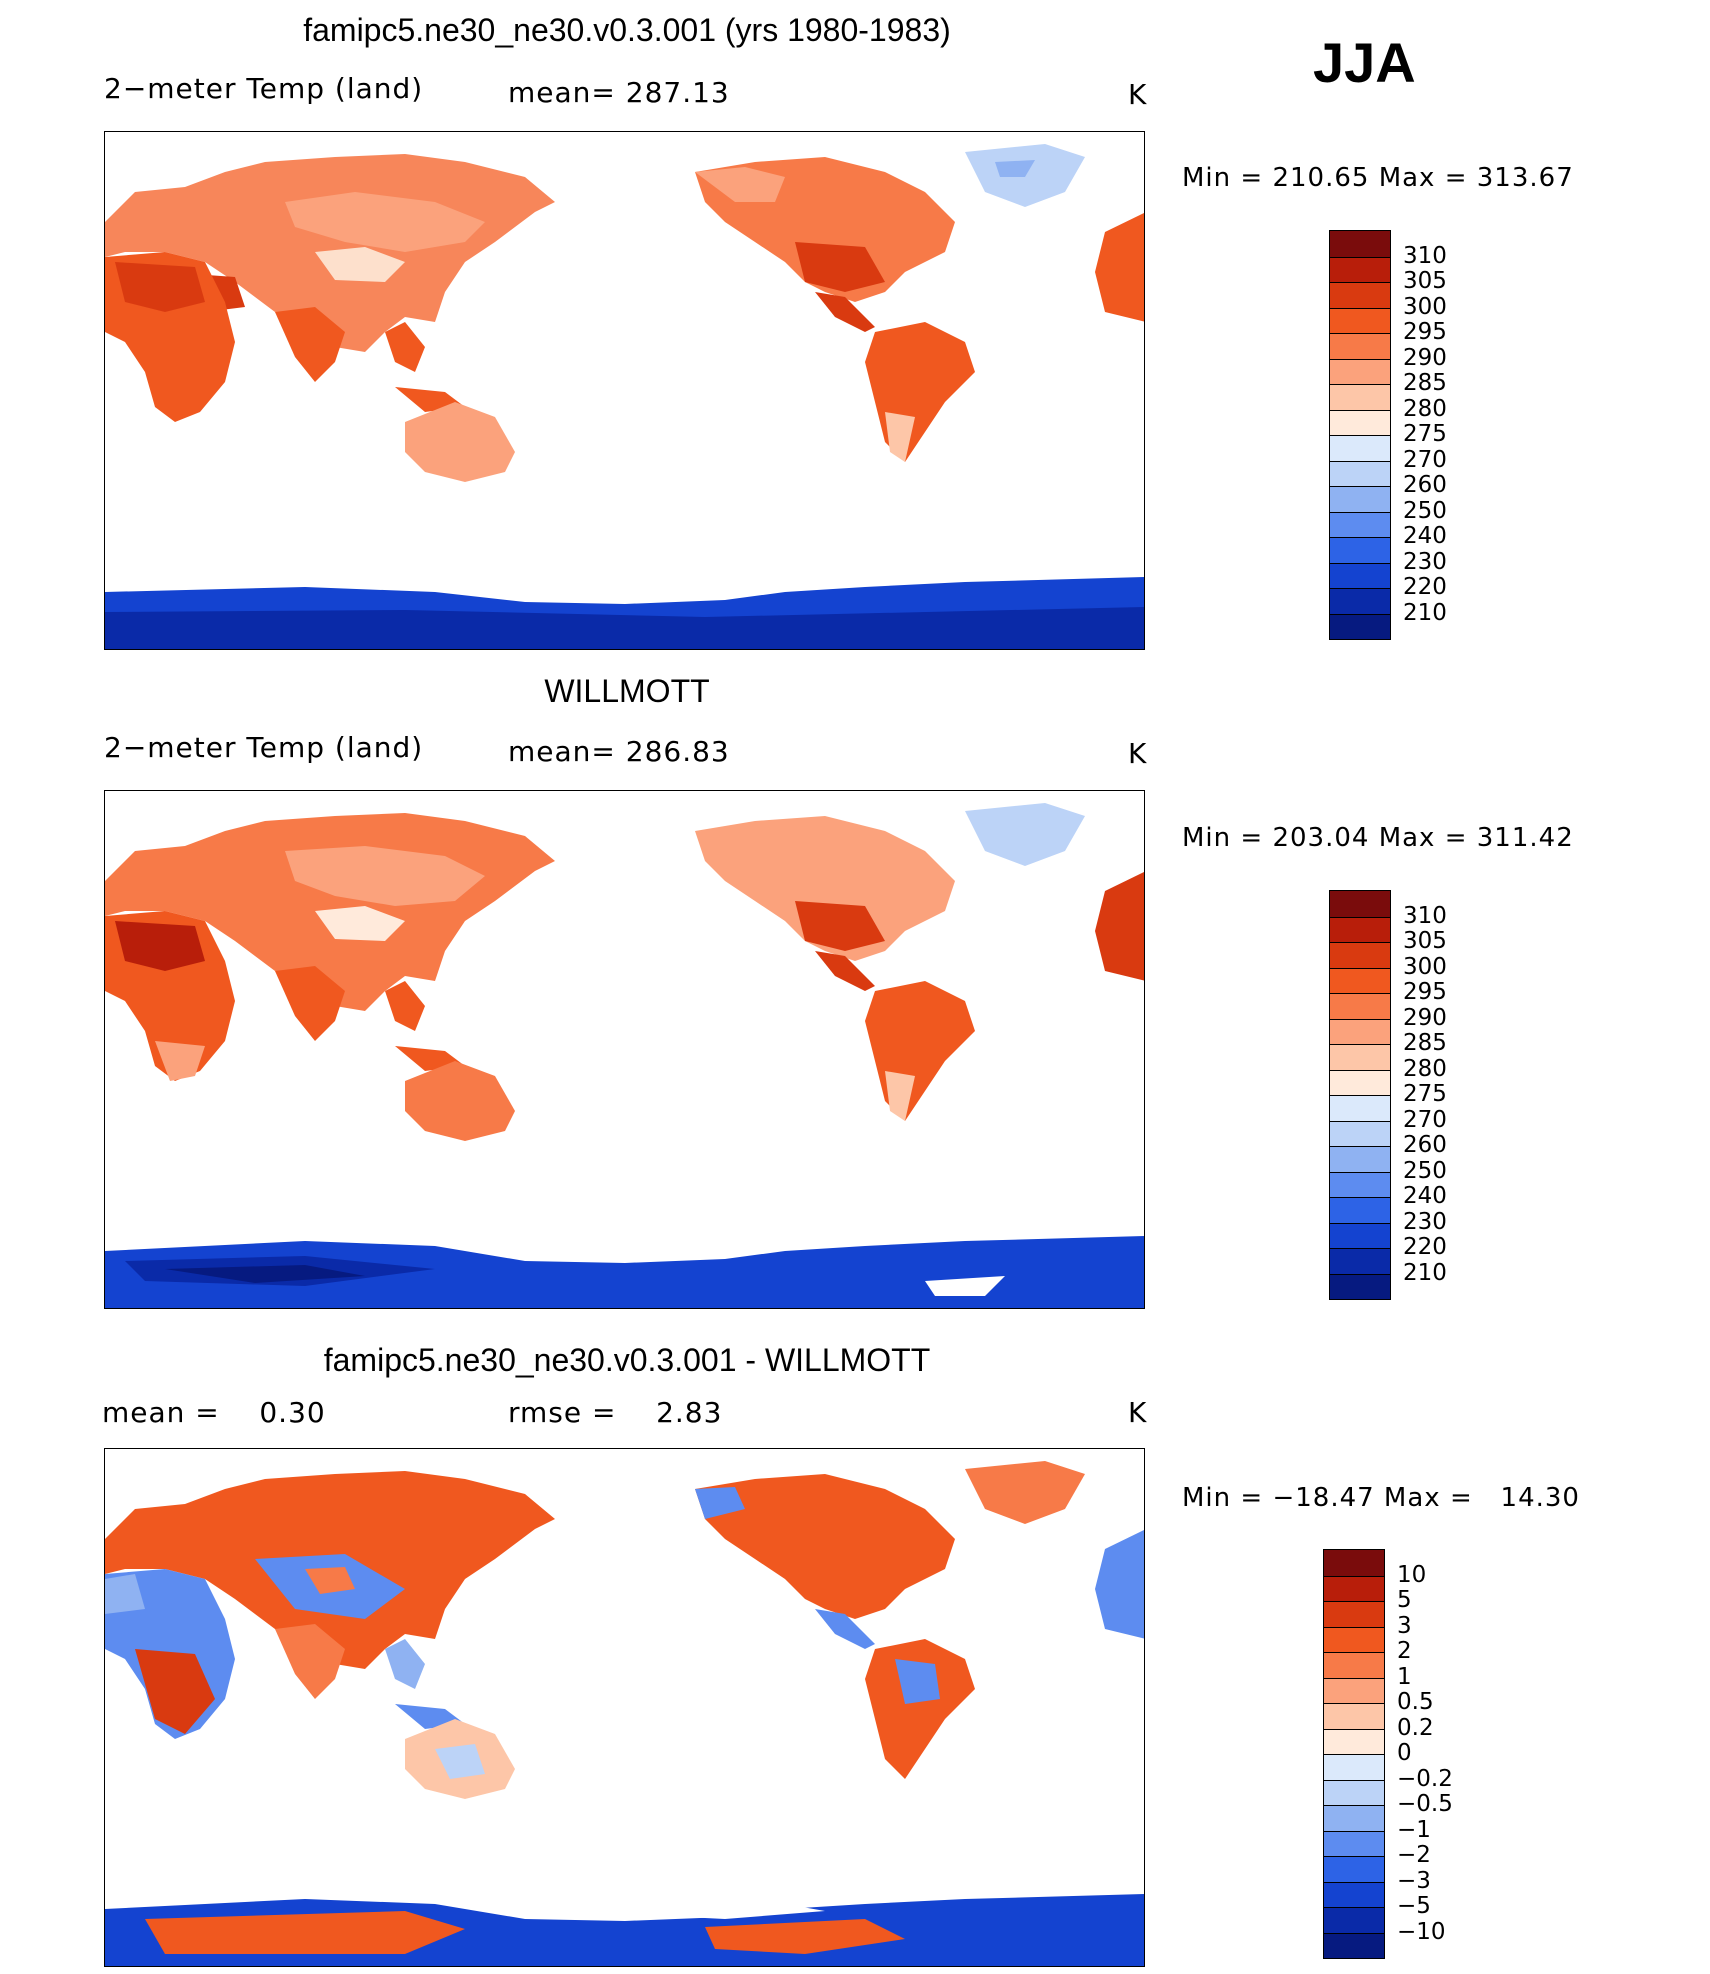 The width and height of the screenshot is (1710, 1974). Describe the element at coordinates (1414, 1855) in the screenshot. I see `colorbar-tick-label: −2` at that location.